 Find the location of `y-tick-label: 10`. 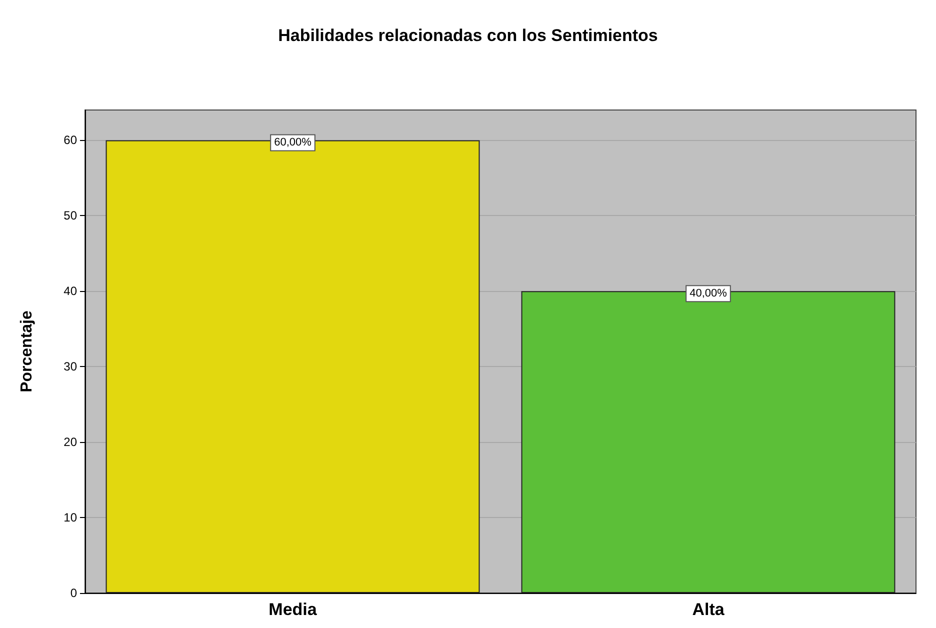

y-tick-label: 10 is located at coordinates (71, 517).